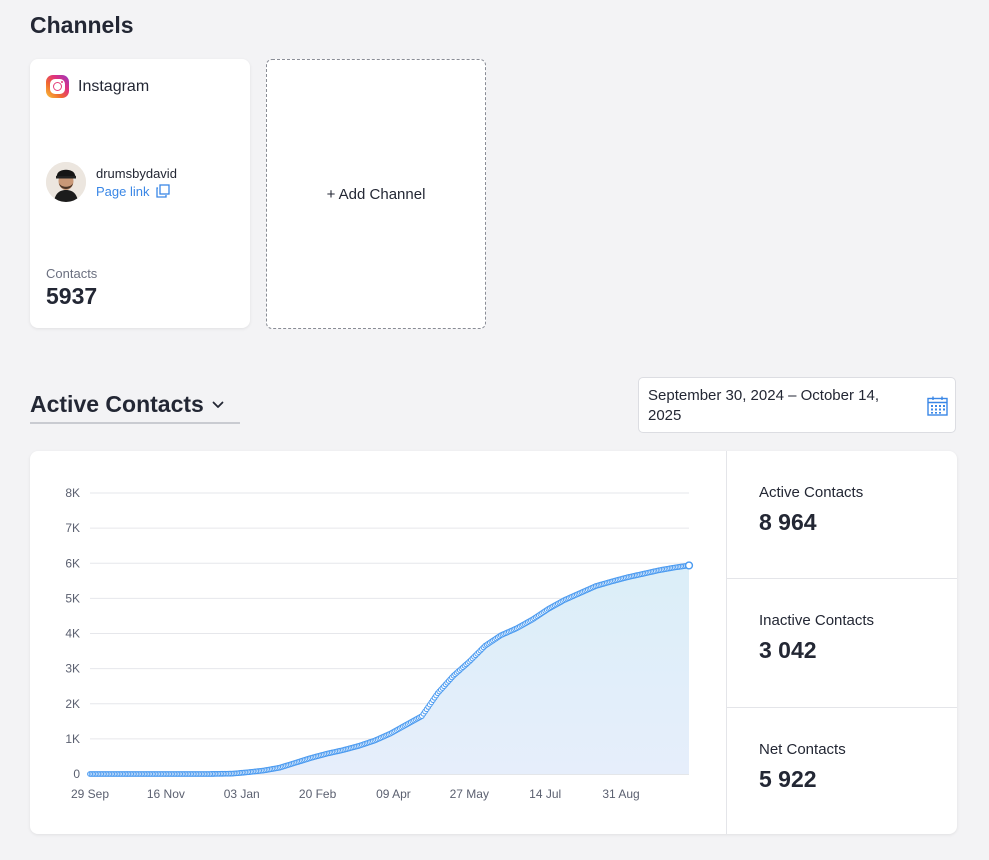  What do you see at coordinates (114, 86) in the screenshot?
I see `channel-platform-name: Instagram` at bounding box center [114, 86].